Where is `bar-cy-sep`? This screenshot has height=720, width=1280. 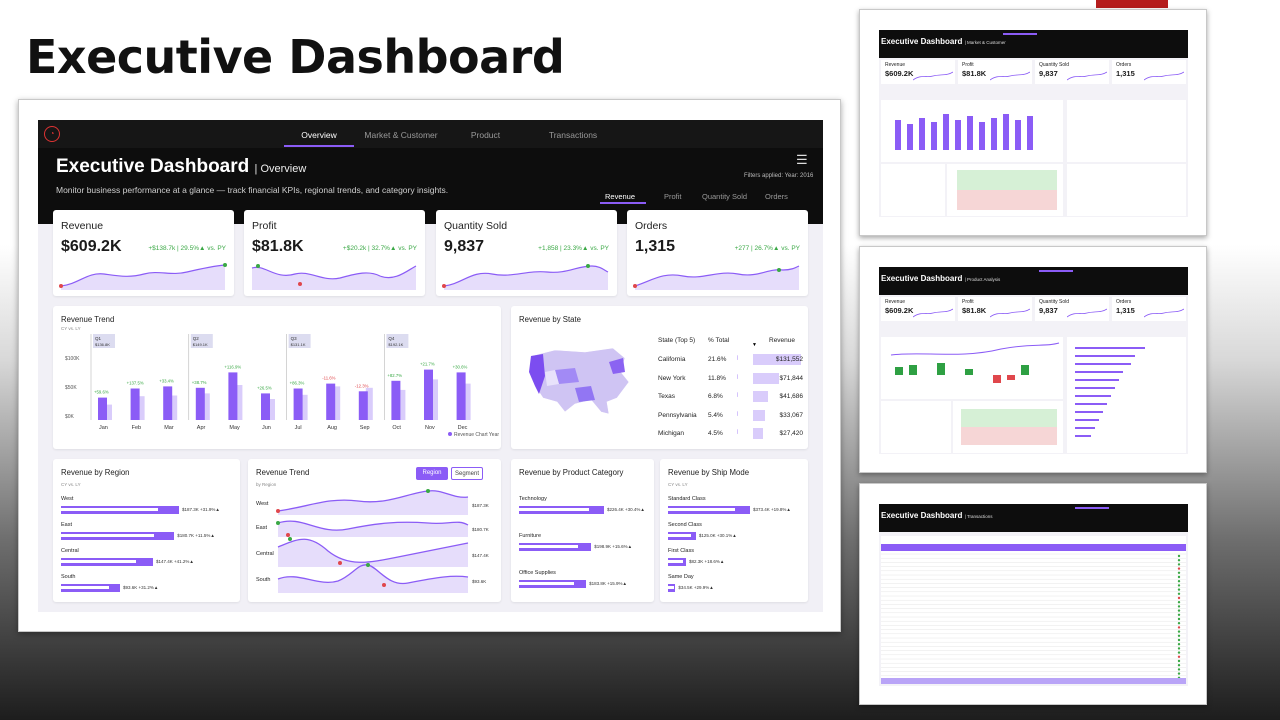
bar-cy-sep is located at coordinates (363, 405).